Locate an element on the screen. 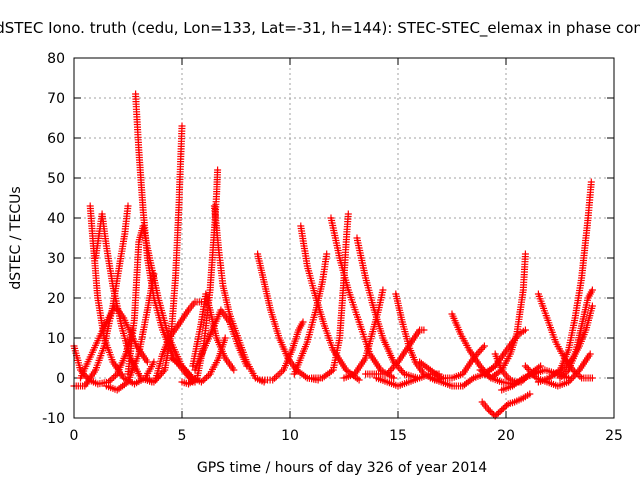  y-tick-label: 30 is located at coordinates (56, 259).